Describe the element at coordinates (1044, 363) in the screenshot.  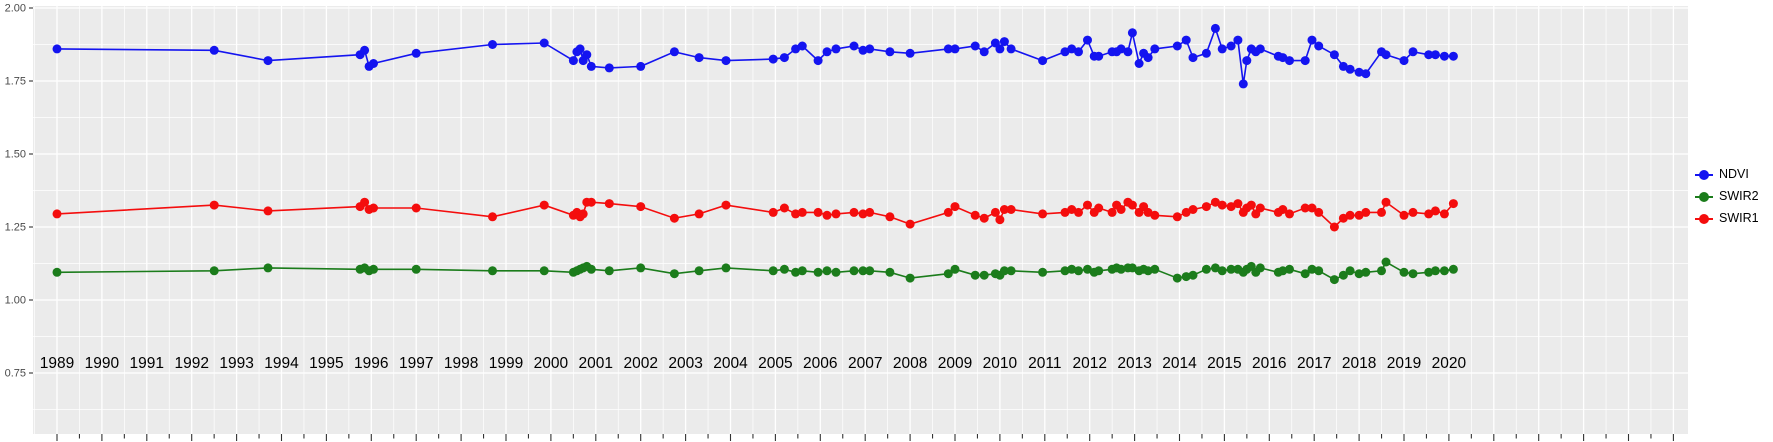
I see `svg-text: 2011` at that location.